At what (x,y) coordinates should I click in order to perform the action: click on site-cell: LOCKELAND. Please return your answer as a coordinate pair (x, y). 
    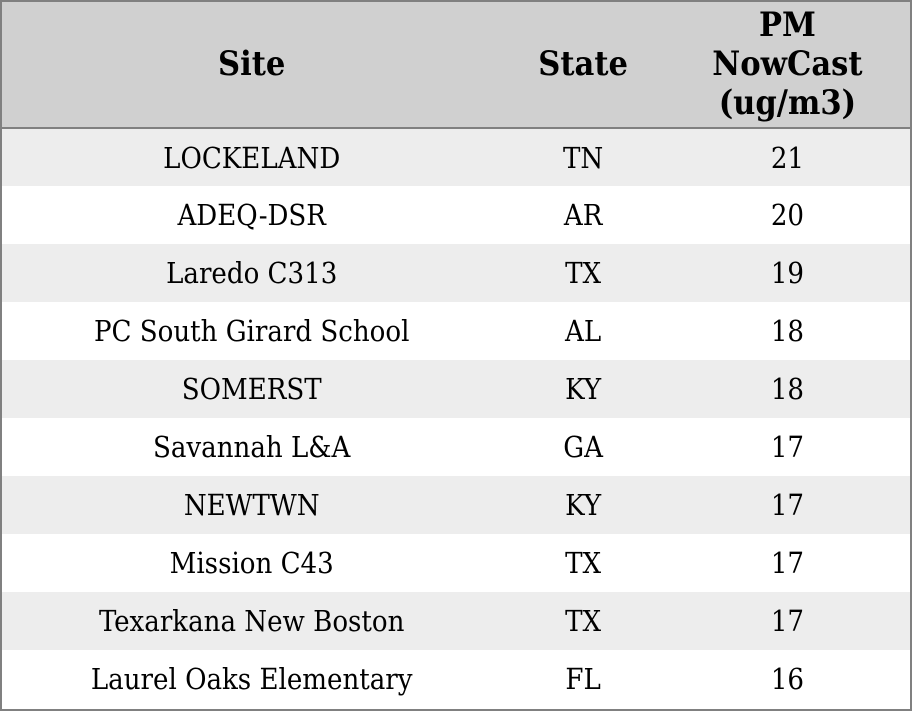
    Looking at the image, I should click on (252, 157).